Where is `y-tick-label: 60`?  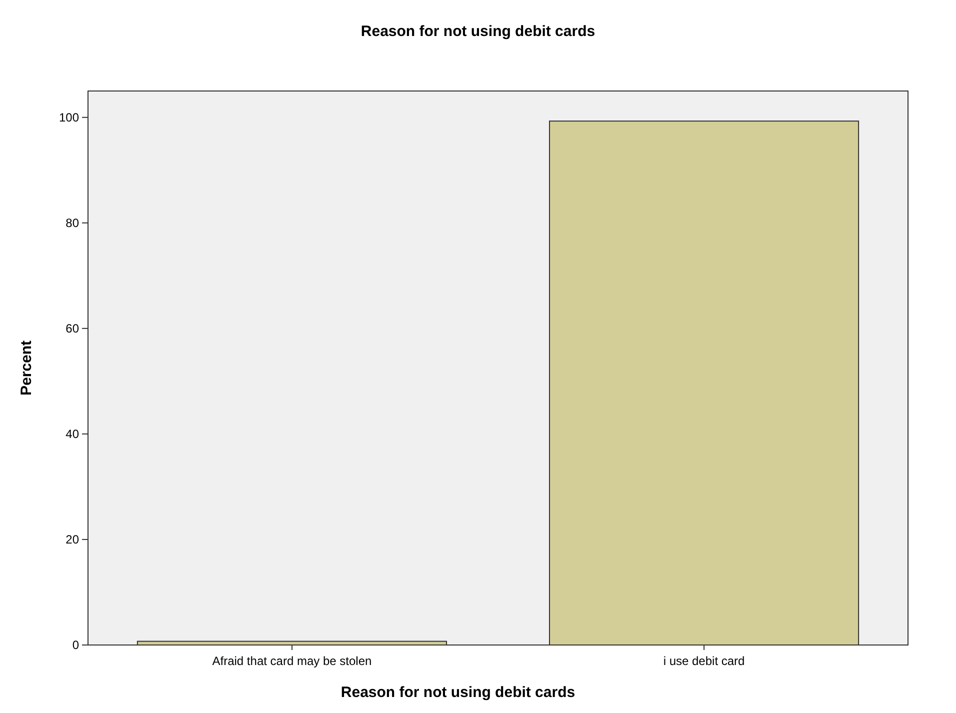
y-tick-label: 60 is located at coordinates (73, 329).